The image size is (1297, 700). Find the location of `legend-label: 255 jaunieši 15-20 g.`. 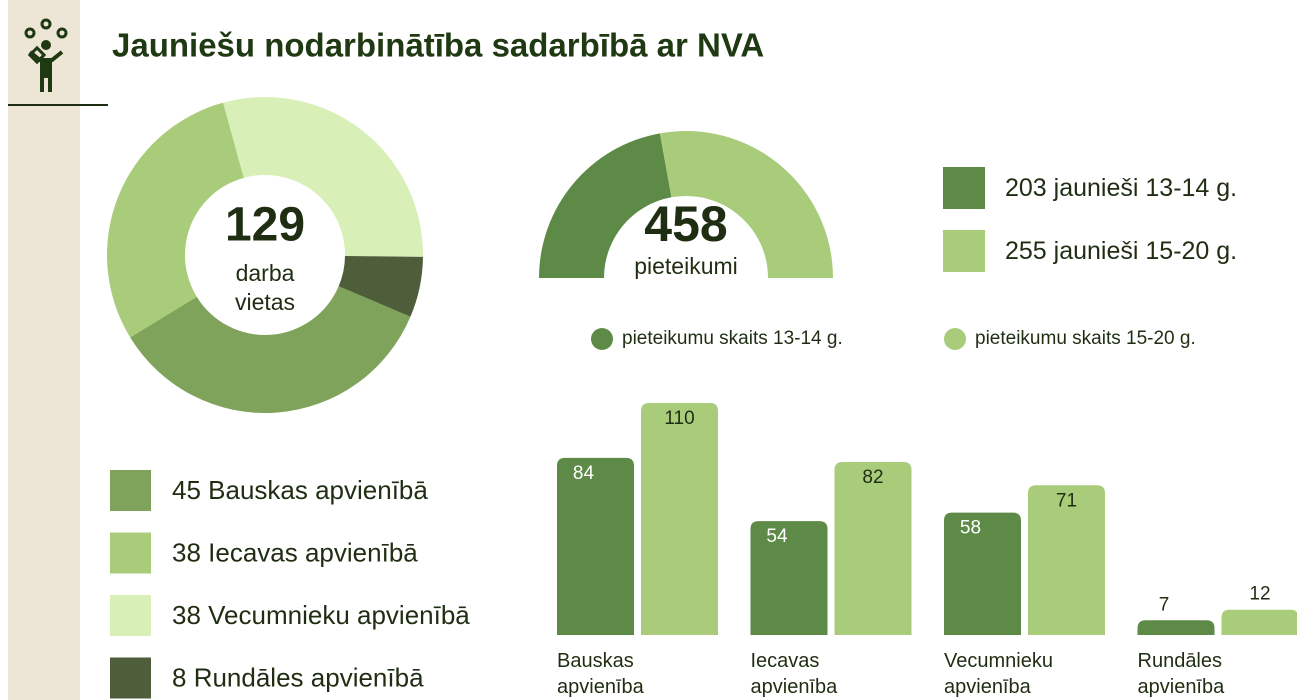

legend-label: 255 jaunieši 15-20 g. is located at coordinates (1121, 251).